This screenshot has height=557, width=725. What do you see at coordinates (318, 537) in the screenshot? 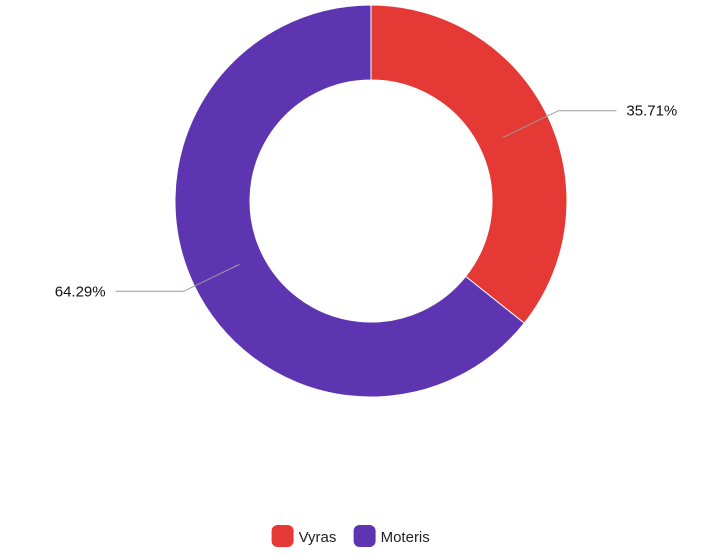
I see `legend-label-vyras: Vyras` at bounding box center [318, 537].